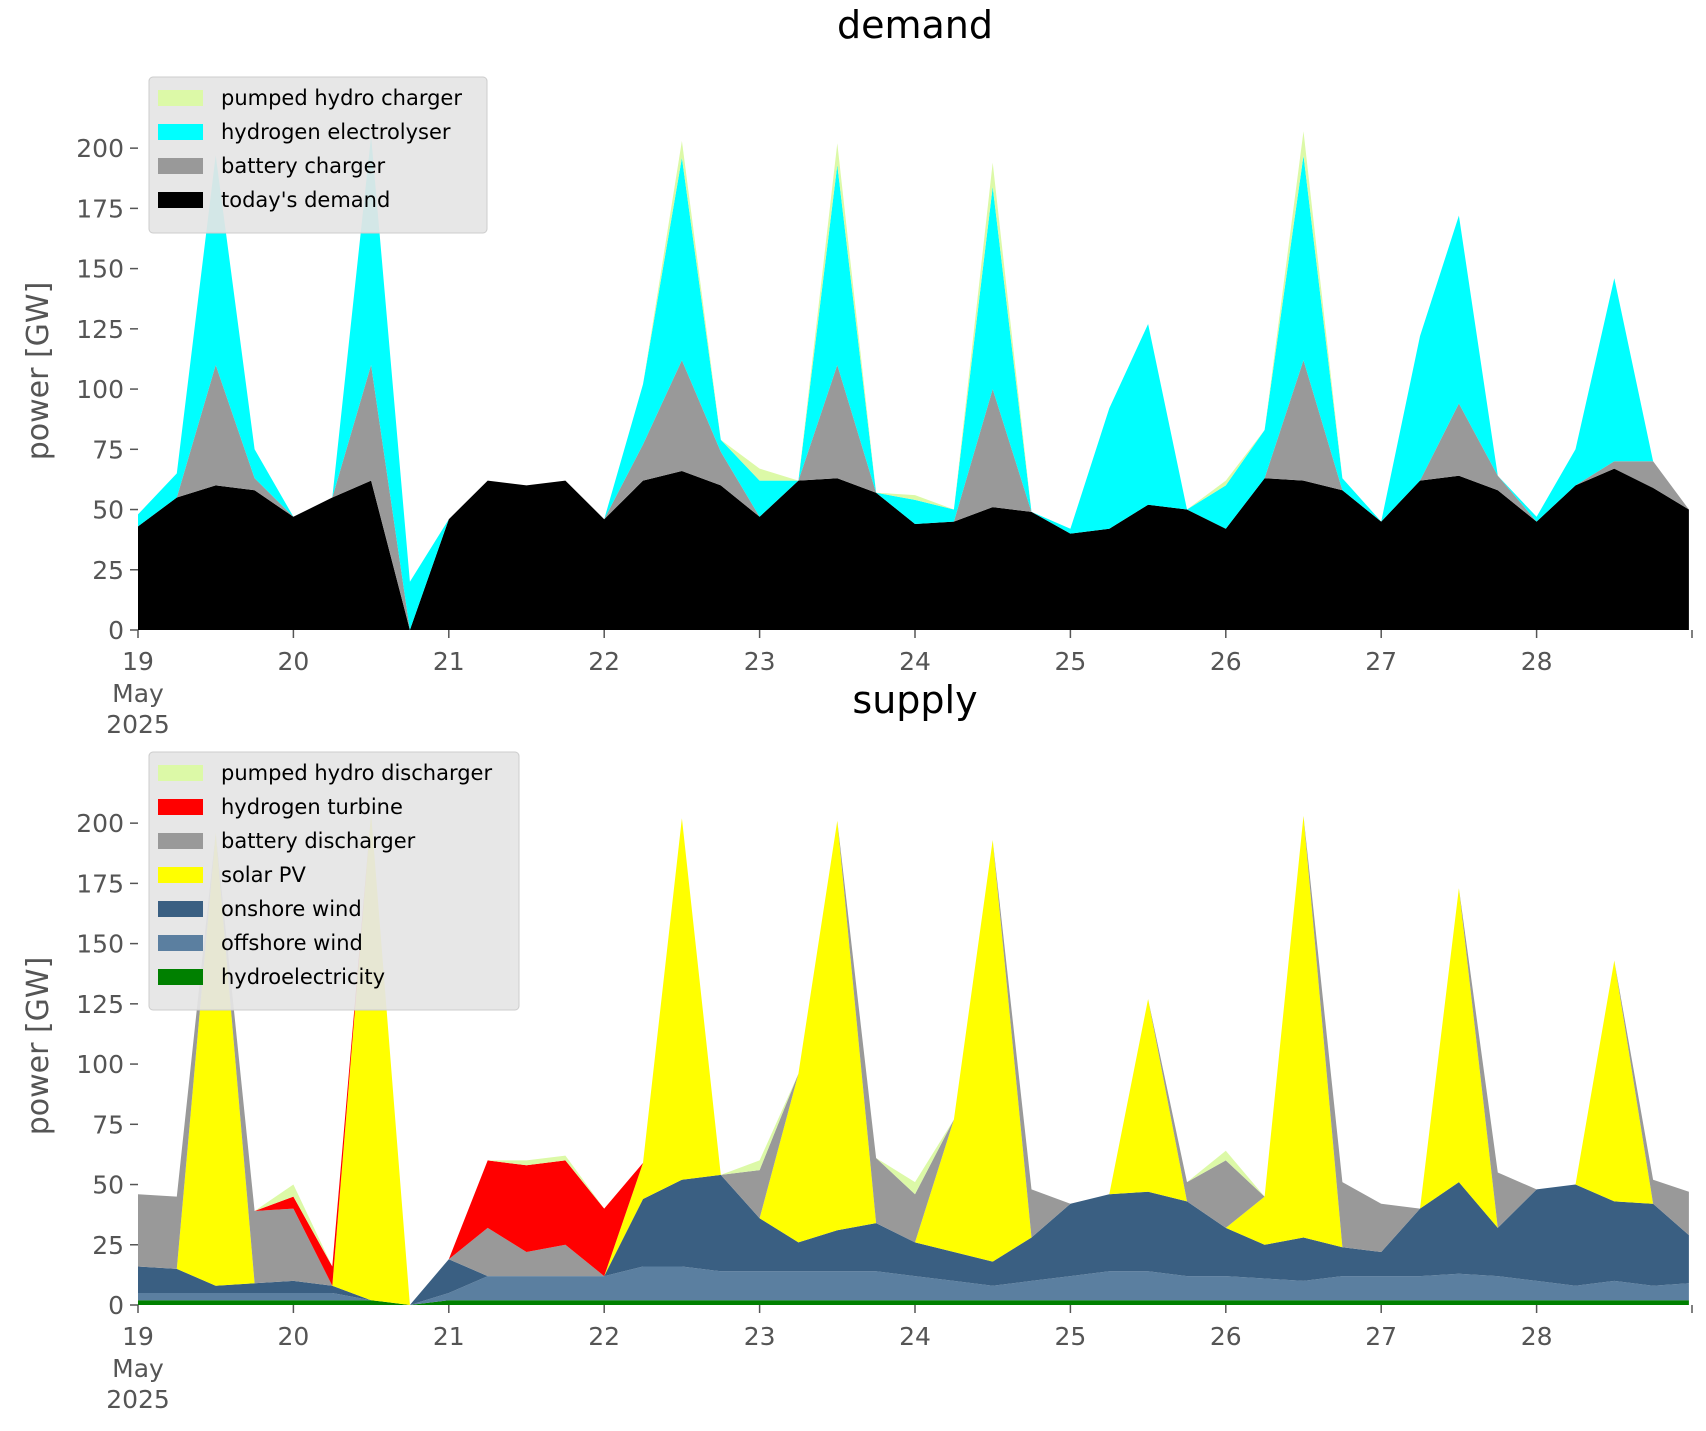 This screenshot has width=1706, height=1431. Describe the element at coordinates (303, 977) in the screenshot. I see `legend-label: hydroelectricity` at that location.